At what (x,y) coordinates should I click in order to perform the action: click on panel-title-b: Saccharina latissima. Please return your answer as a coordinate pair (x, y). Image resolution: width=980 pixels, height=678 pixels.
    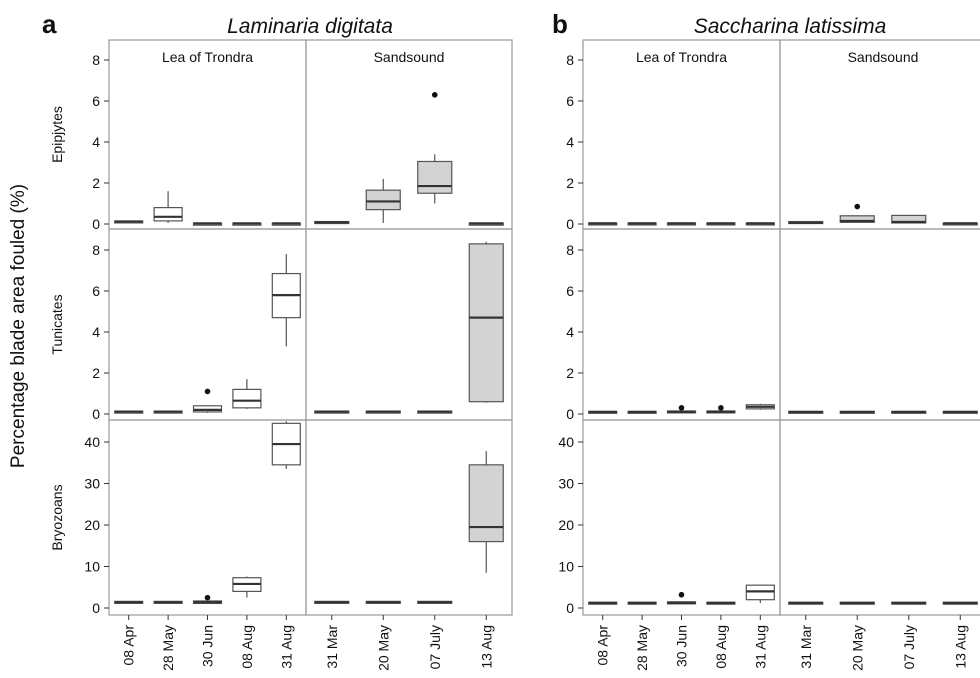
    Looking at the image, I should click on (790, 26).